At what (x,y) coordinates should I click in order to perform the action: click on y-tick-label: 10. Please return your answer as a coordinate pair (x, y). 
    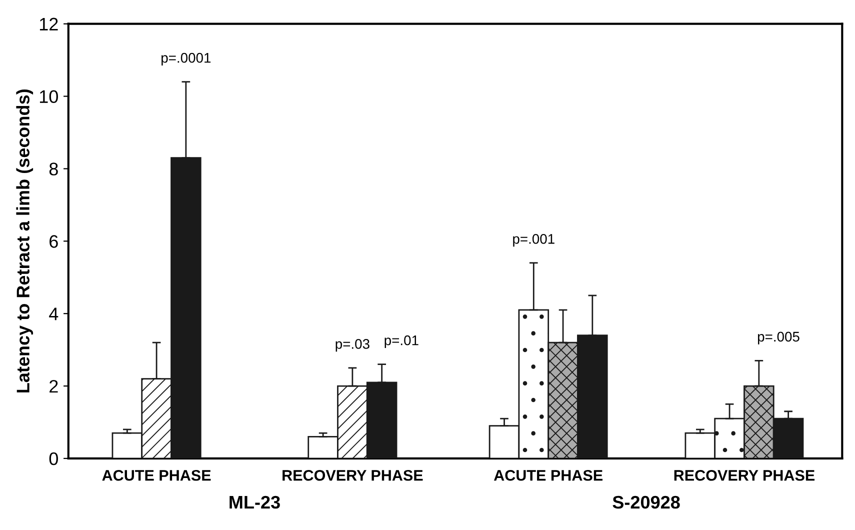
    Looking at the image, I should click on (49, 97).